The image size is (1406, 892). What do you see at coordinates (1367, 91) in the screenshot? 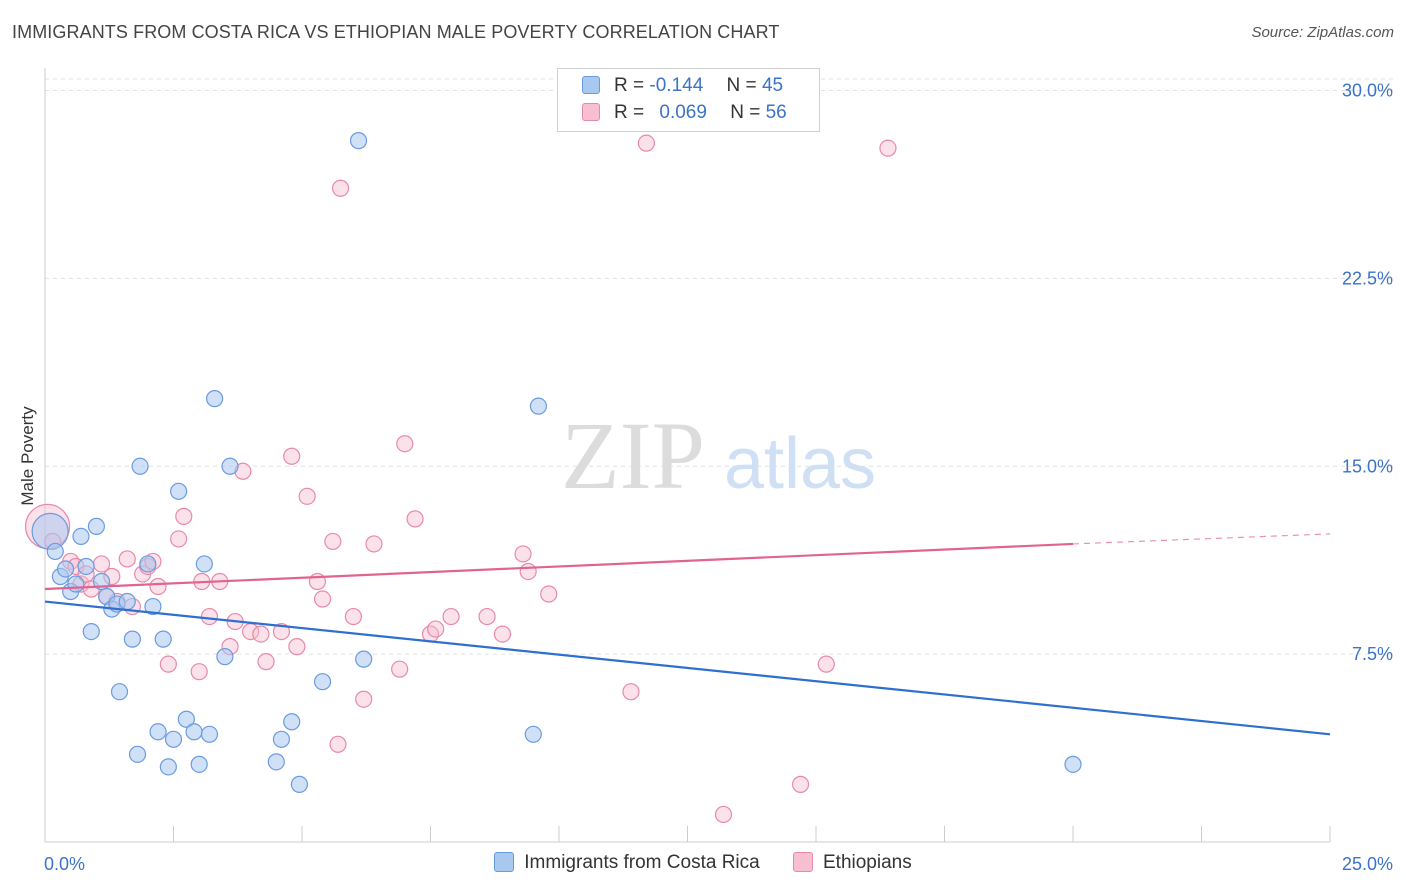
I see `y-tick-label: 30.0%` at bounding box center [1367, 91].